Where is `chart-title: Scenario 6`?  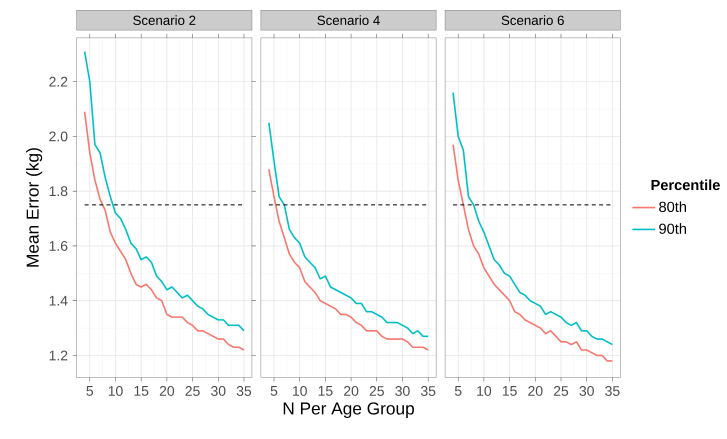
chart-title: Scenario 6 is located at coordinates (533, 20).